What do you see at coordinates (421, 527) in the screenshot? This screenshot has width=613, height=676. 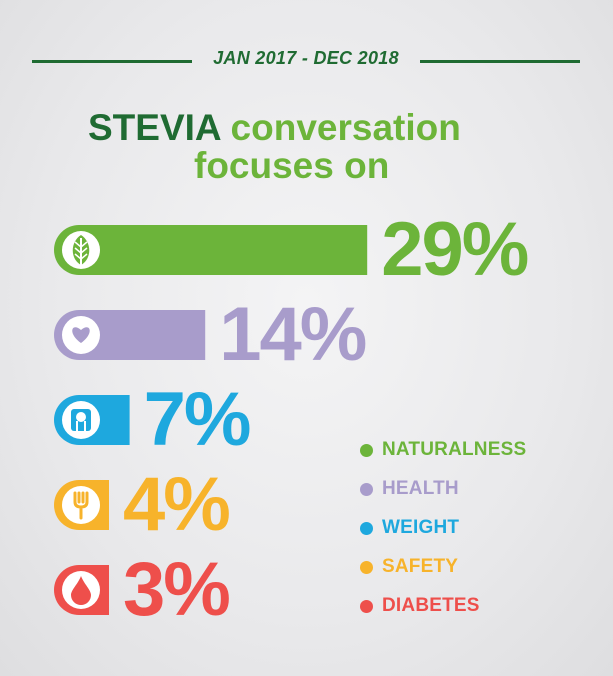 I see `legend-label: WEIGHT` at bounding box center [421, 527].